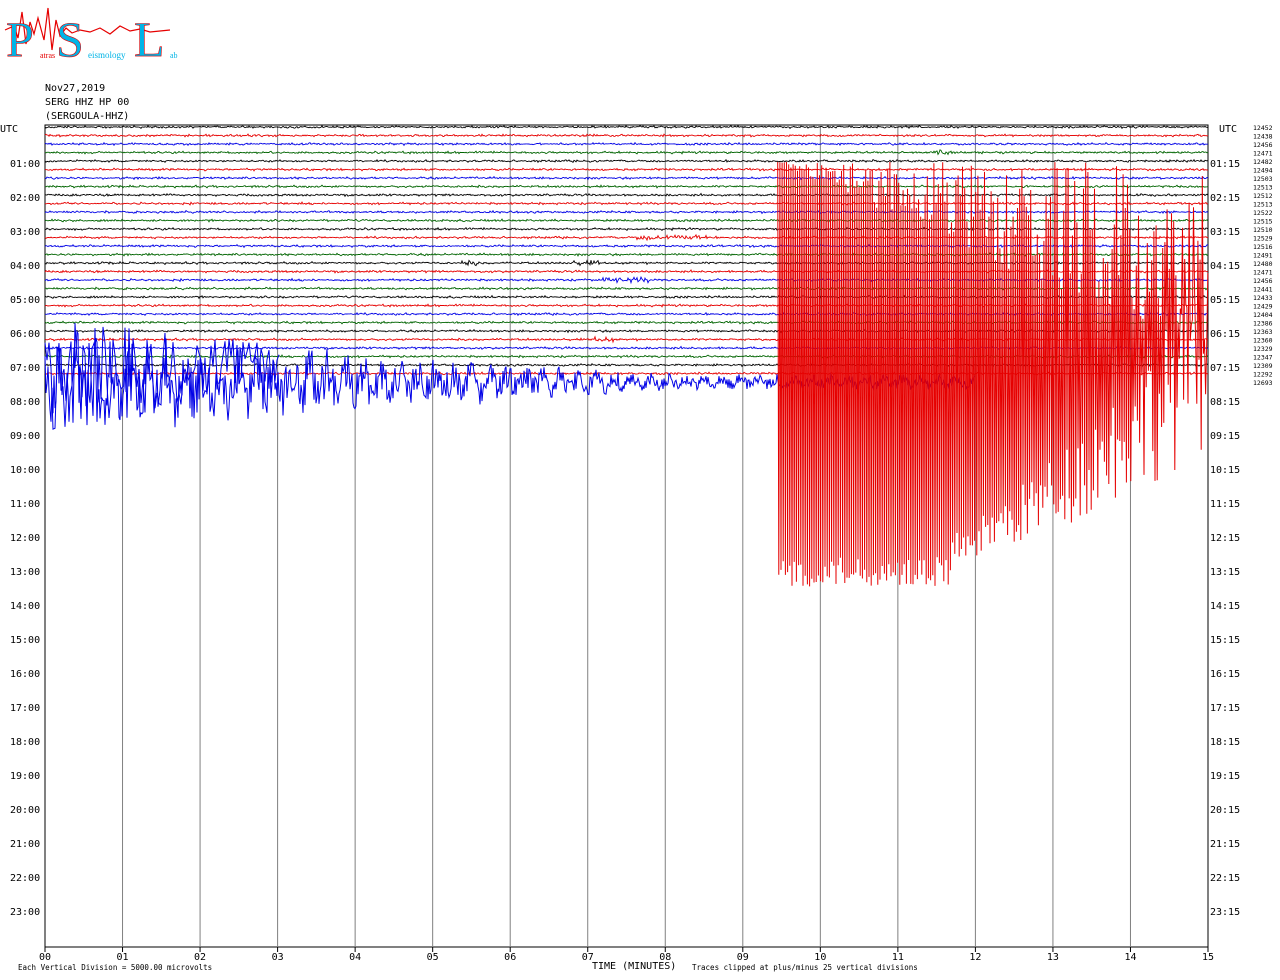 The height and width of the screenshot is (980, 1280). What do you see at coordinates (1225, 674) in the screenshot?
I see `right-hour-label: 16:15` at bounding box center [1225, 674].